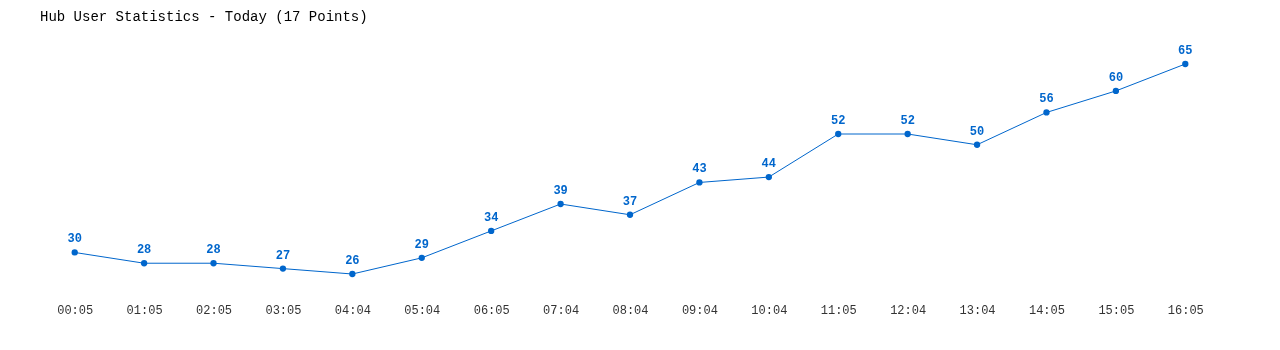 This screenshot has width=1280, height=350. Describe the element at coordinates (283, 310) in the screenshot. I see `x-tick-label: 03:05` at that location.